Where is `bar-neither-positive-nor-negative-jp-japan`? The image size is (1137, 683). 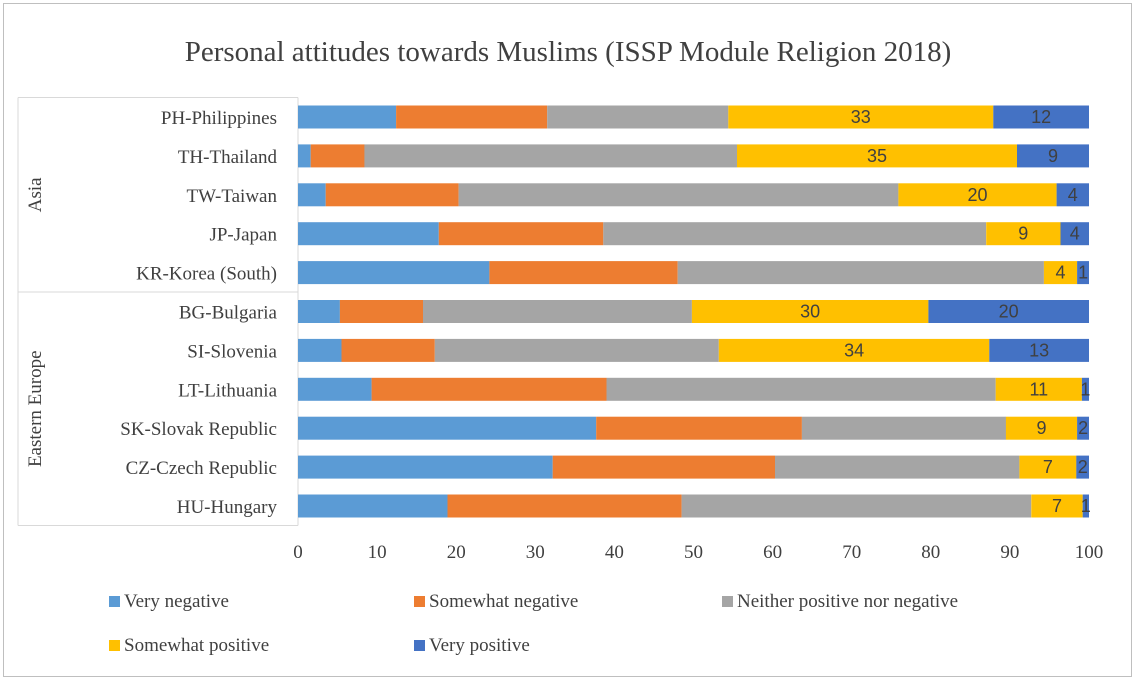
bar-neither-positive-nor-negative-jp-japan is located at coordinates (795, 234).